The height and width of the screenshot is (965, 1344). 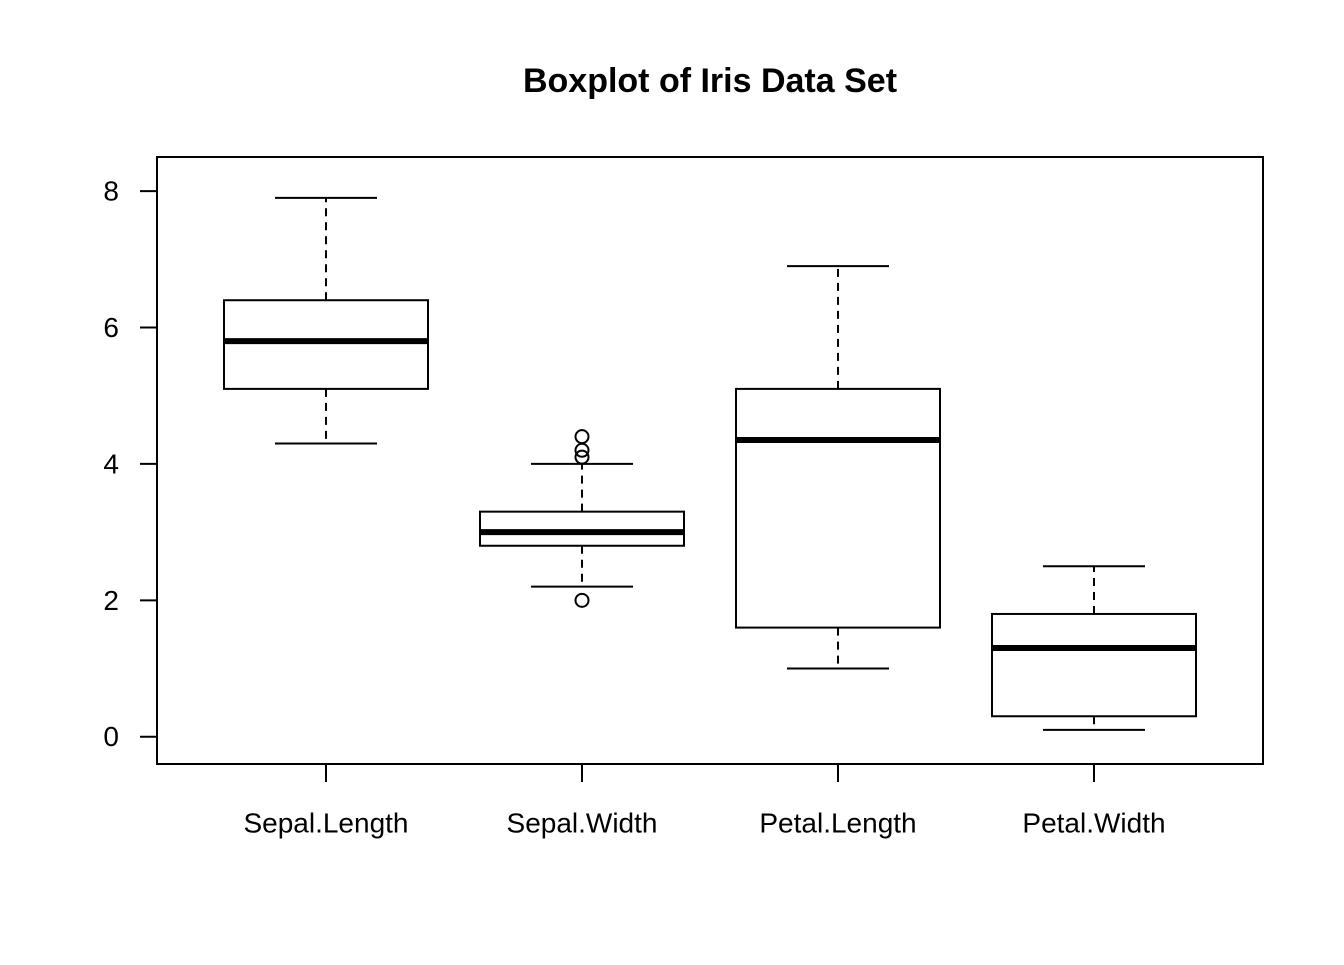 I want to click on y-tick-label: 4, so click(x=111, y=463).